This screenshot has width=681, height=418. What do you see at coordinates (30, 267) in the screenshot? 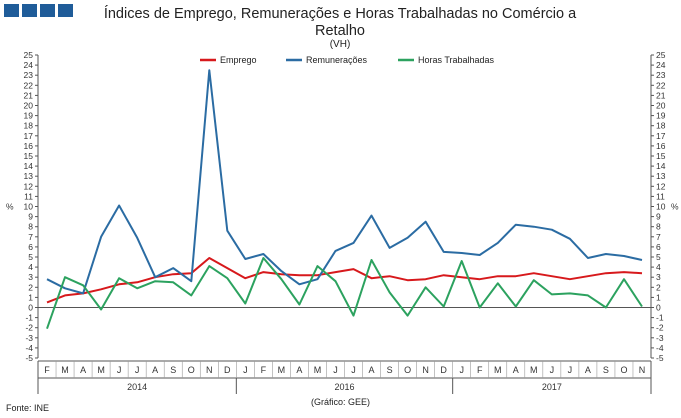
I see `y-tick-label-left: 4` at bounding box center [30, 267].